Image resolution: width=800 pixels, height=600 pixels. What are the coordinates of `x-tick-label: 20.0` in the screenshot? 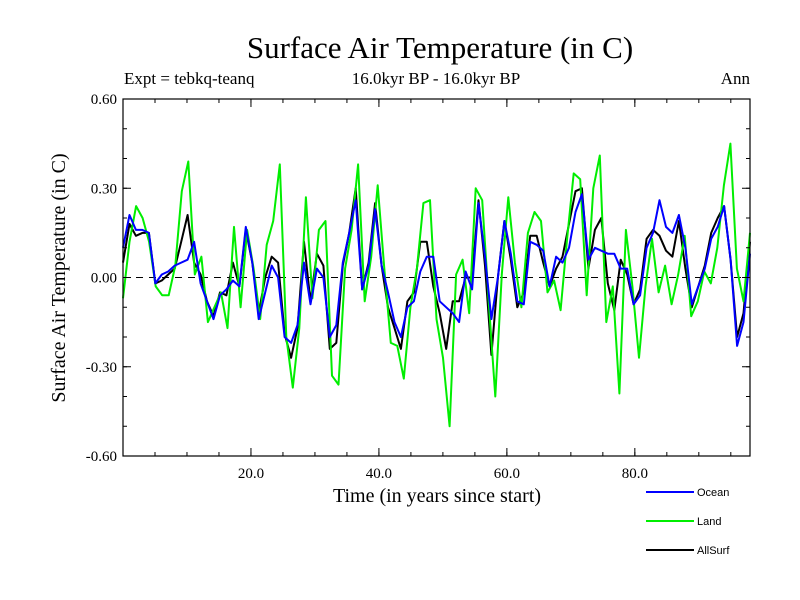 It's located at (251, 474).